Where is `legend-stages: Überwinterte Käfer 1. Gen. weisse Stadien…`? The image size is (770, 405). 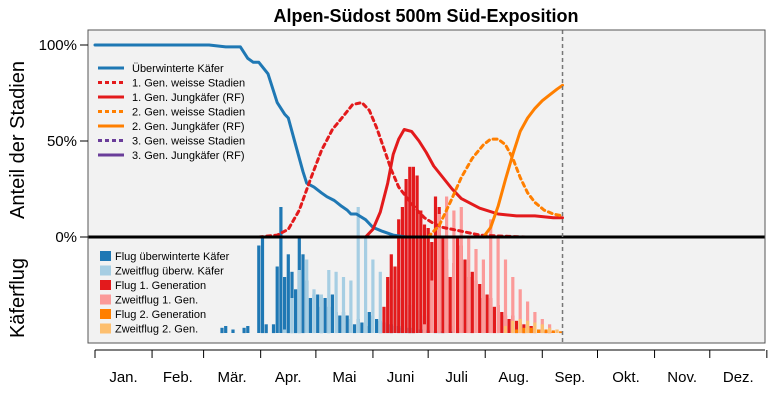
legend-stages: Überwinterte Käfer 1. Gen. weisse Stadien… is located at coordinates (171, 112).